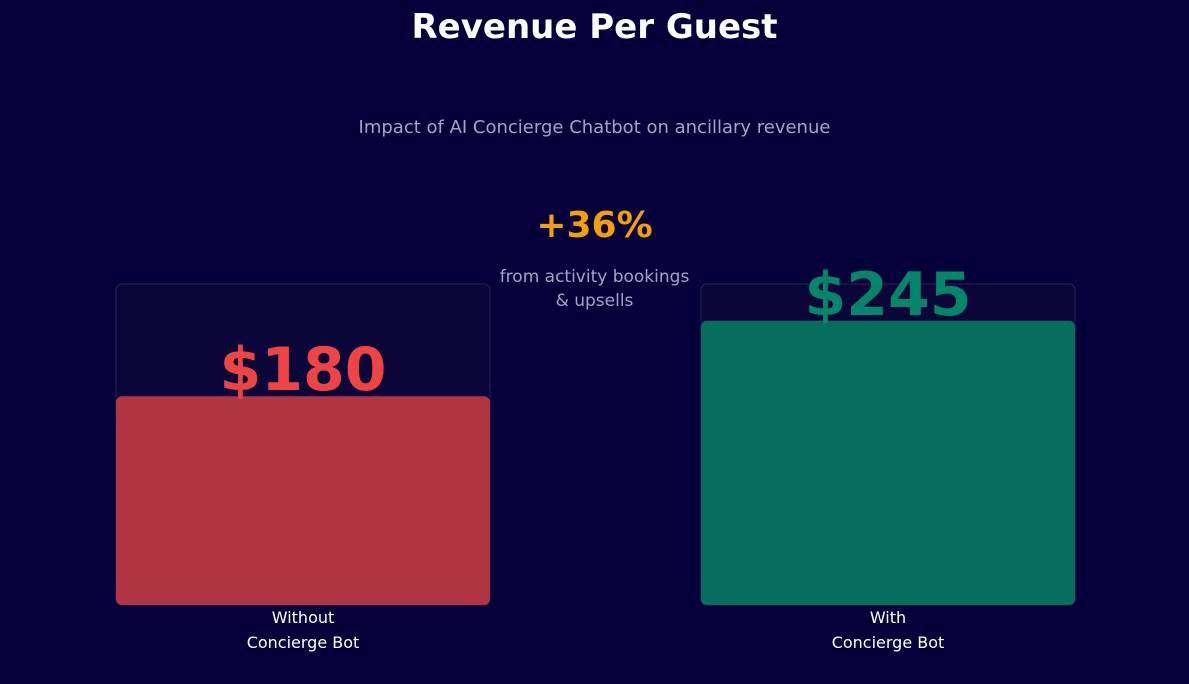 This screenshot has width=1189, height=684. What do you see at coordinates (595, 277) in the screenshot?
I see `uplift-note: from activity bookings` at bounding box center [595, 277].